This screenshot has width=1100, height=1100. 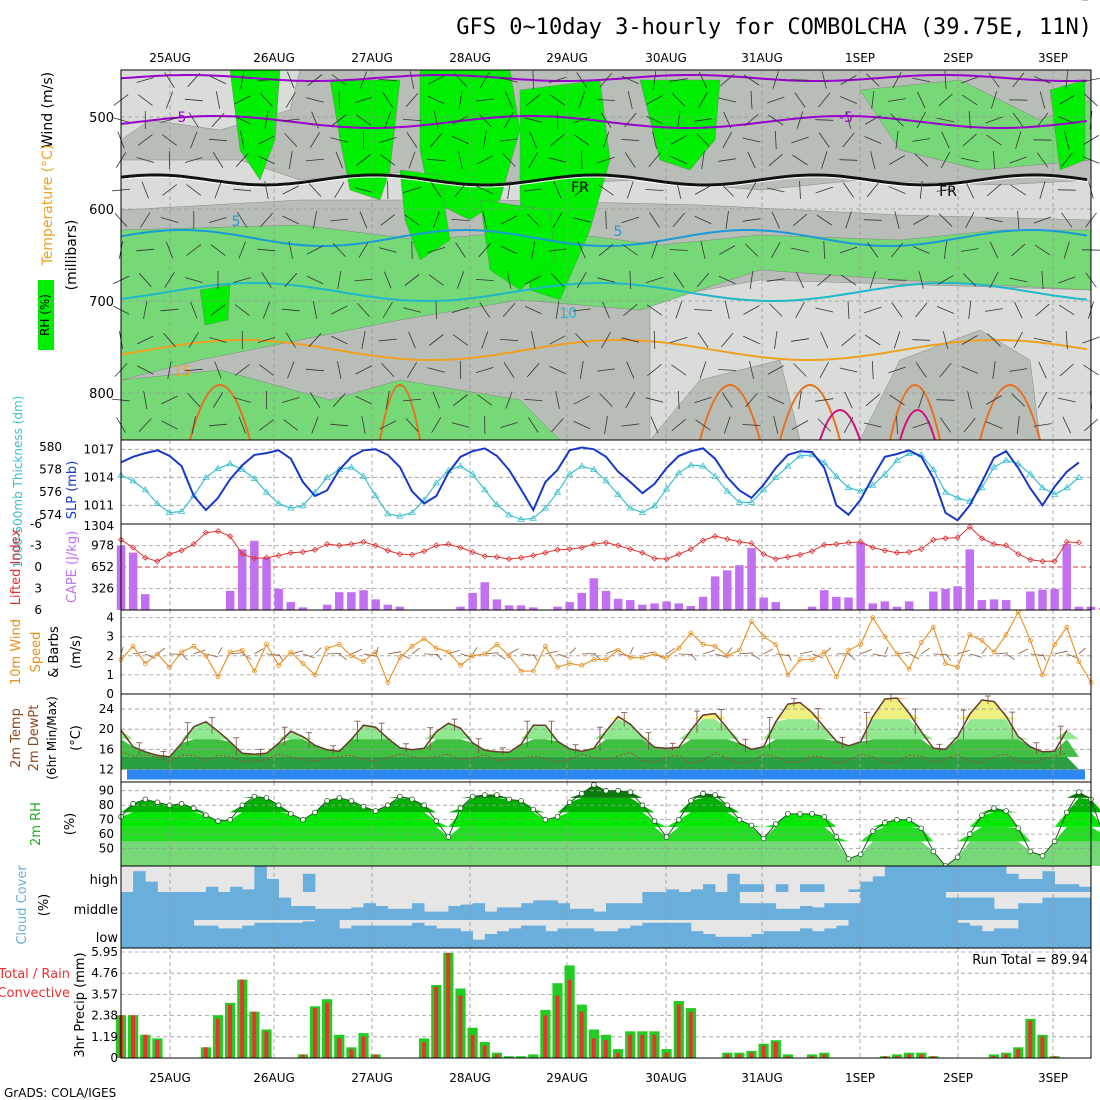 I want to click on slp-series, so click(x=600, y=484).